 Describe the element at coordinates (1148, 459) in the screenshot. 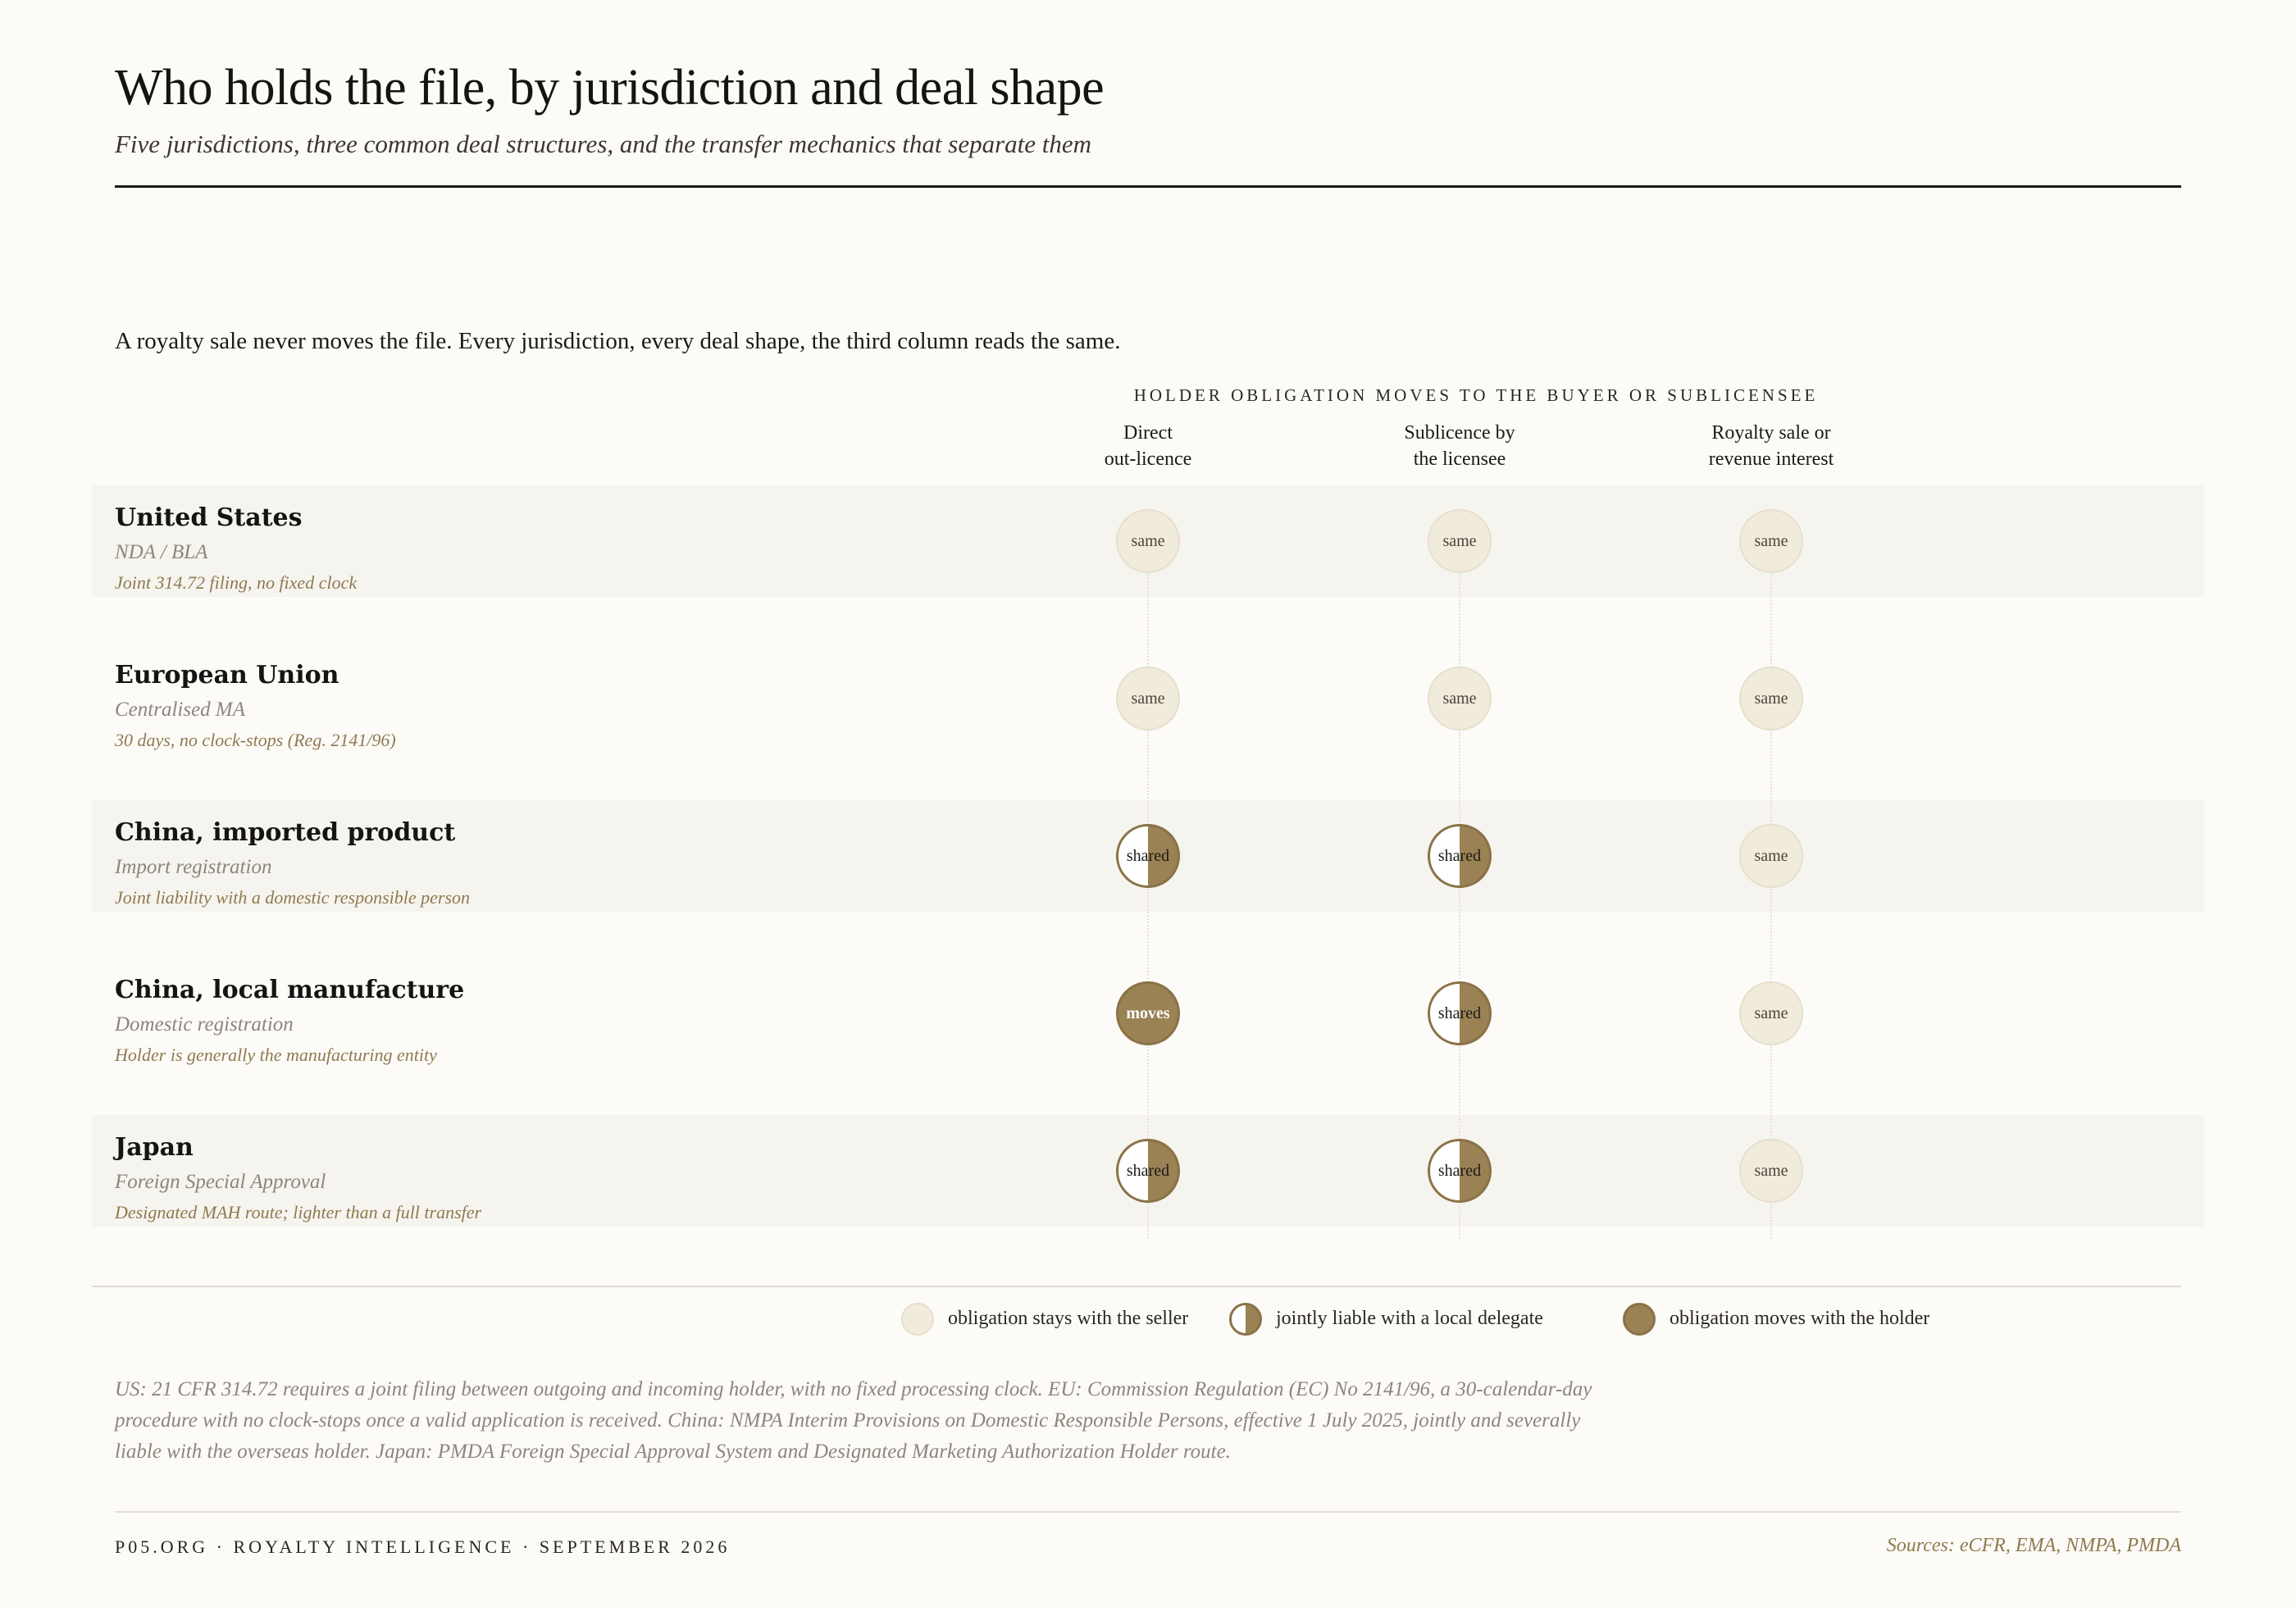

I see `column-header-line: out-licence` at that location.